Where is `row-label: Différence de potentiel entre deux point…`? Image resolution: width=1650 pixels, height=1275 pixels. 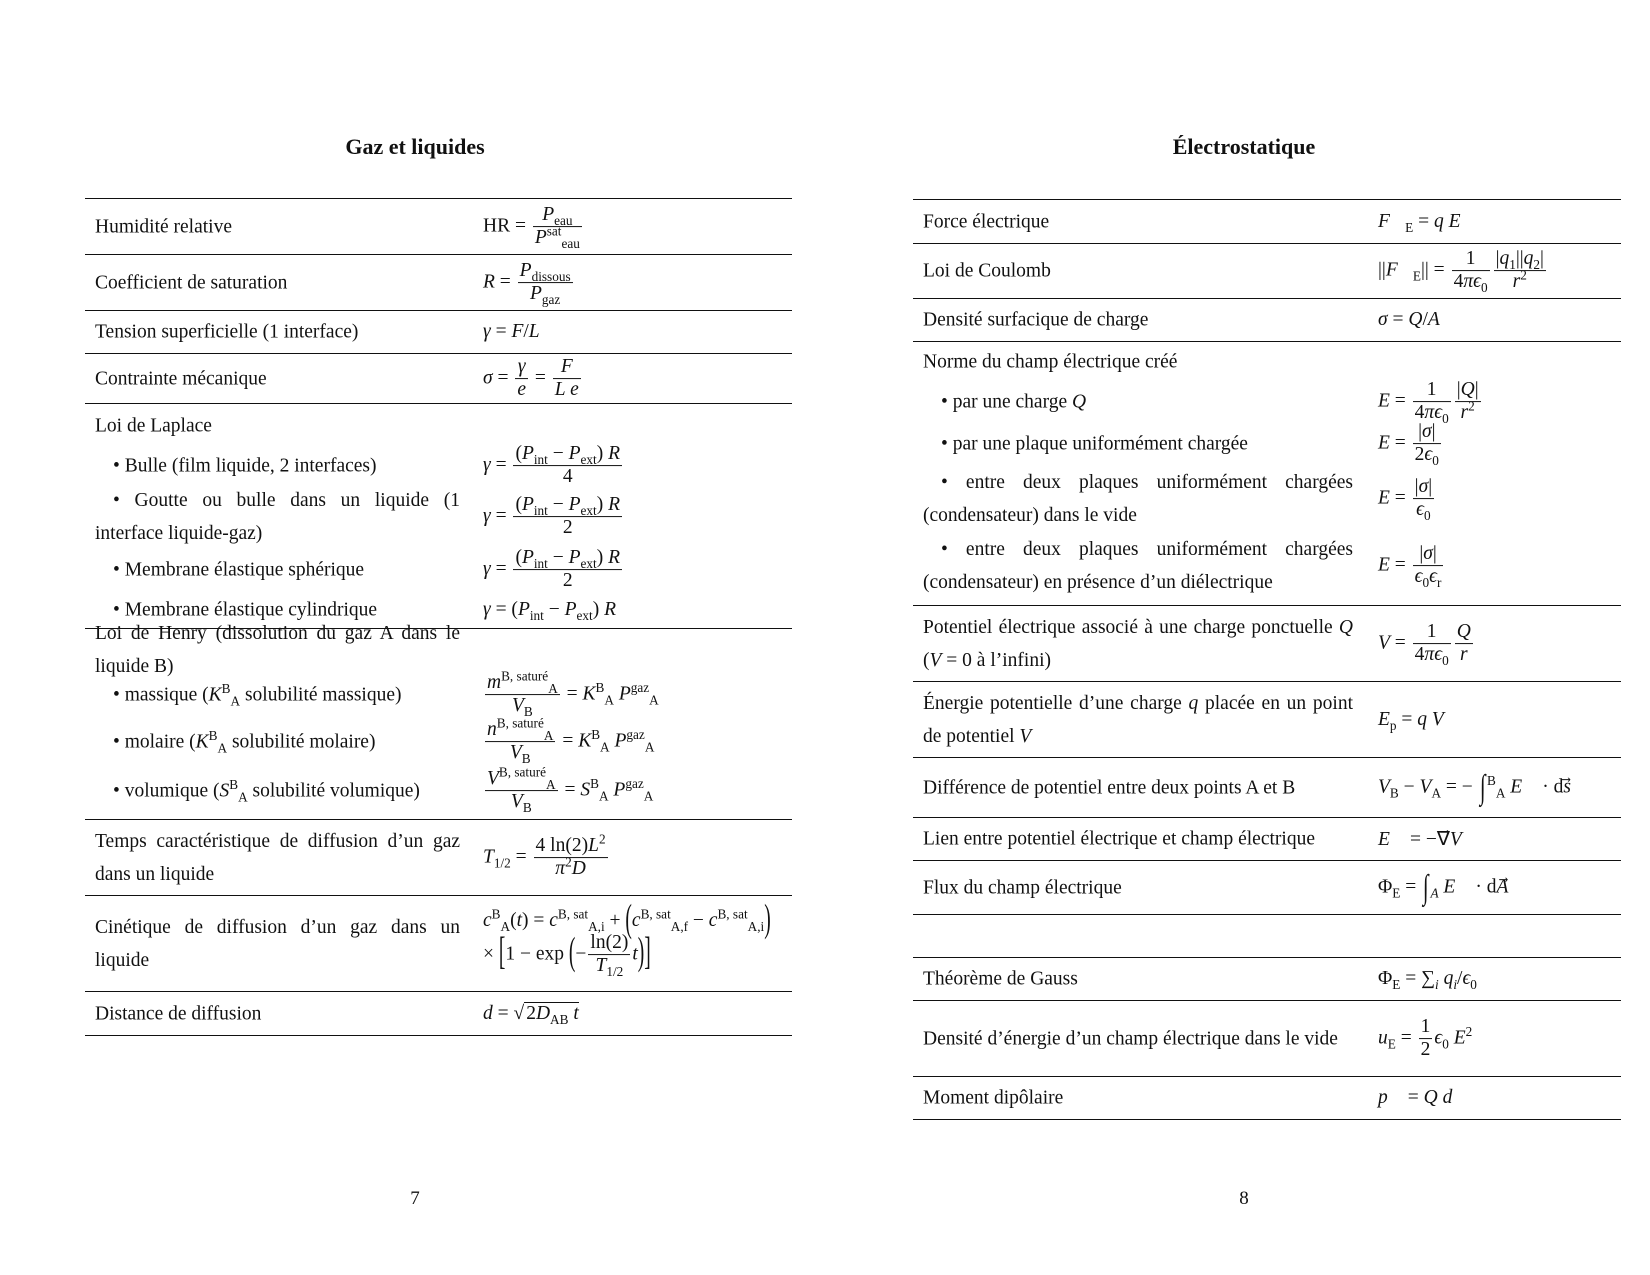 row-label: Différence de potentiel entre deux point… is located at coordinates (1109, 787).